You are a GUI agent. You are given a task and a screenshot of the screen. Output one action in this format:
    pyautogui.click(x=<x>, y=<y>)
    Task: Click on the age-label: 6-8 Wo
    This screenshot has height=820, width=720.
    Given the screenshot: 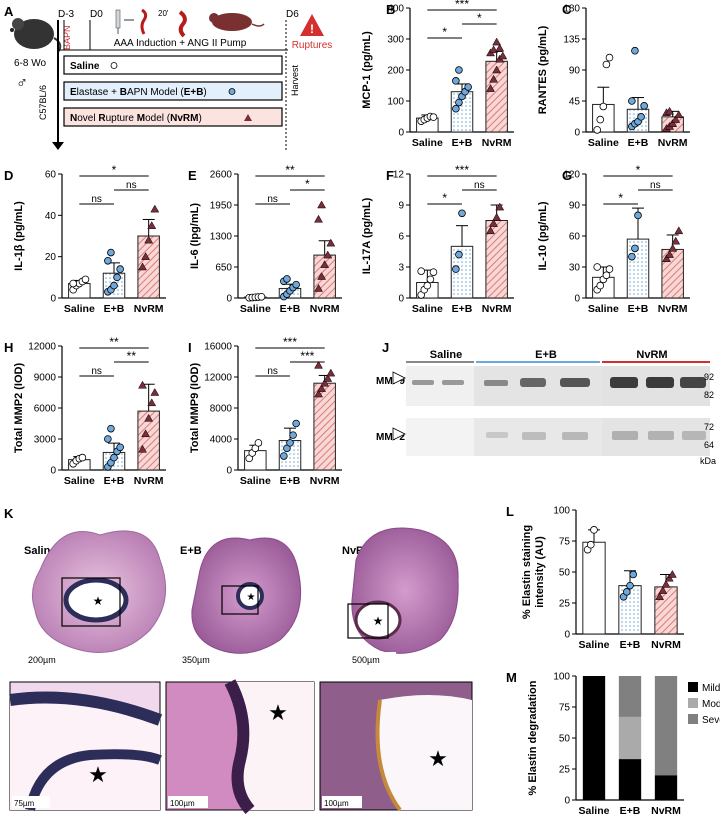 What is the action you would take?
    pyautogui.click(x=30, y=63)
    